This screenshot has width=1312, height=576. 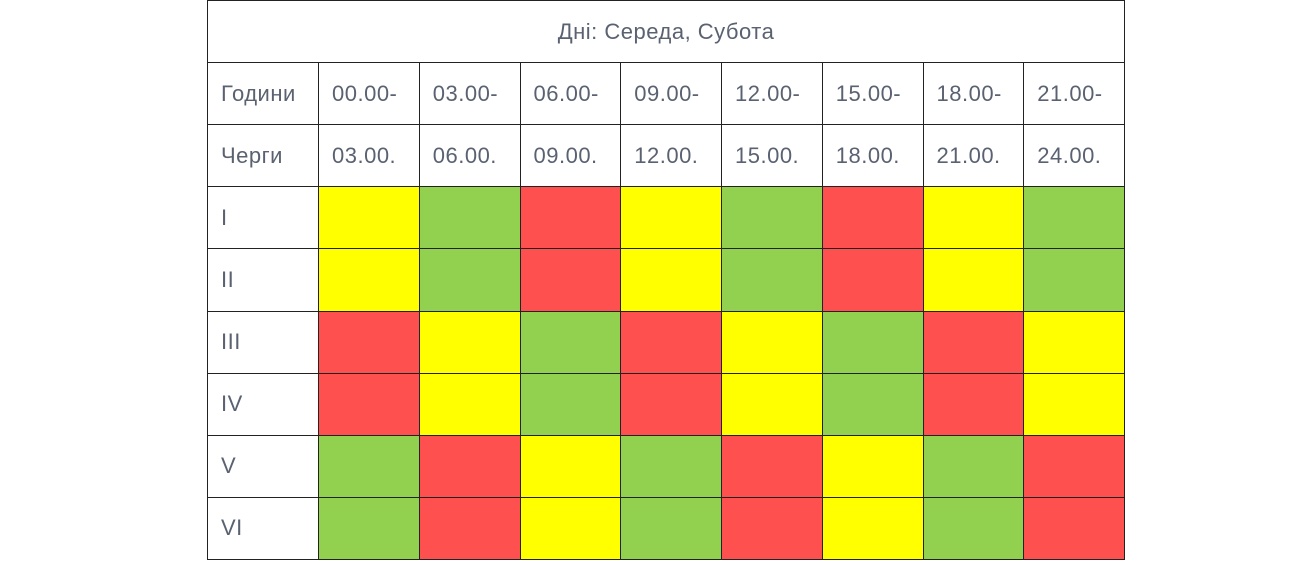 I want to click on queue-label: II, so click(x=263, y=280).